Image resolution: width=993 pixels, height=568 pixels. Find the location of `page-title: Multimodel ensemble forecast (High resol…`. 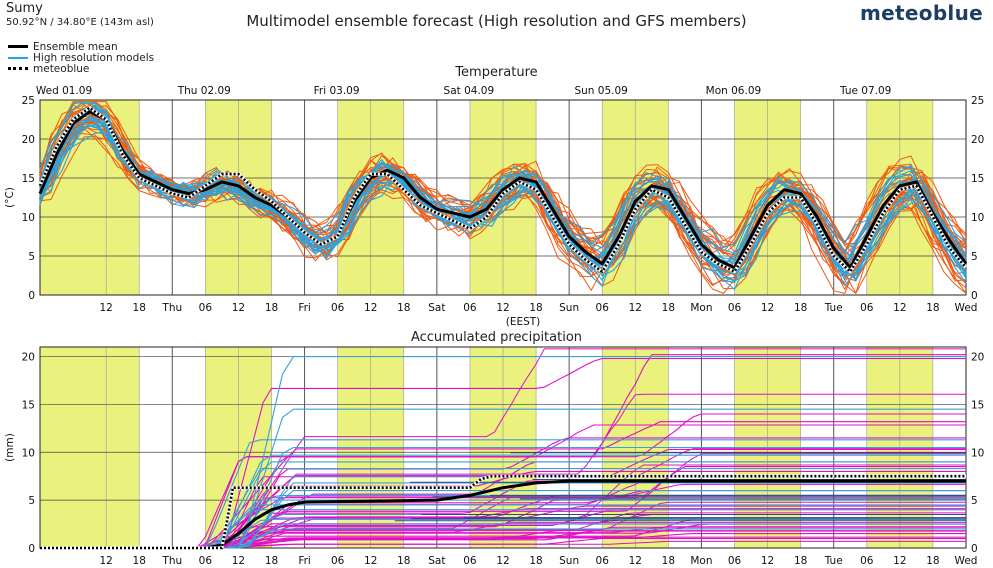

page-title: Multimodel ensemble forecast (High resol… is located at coordinates (496, 21).